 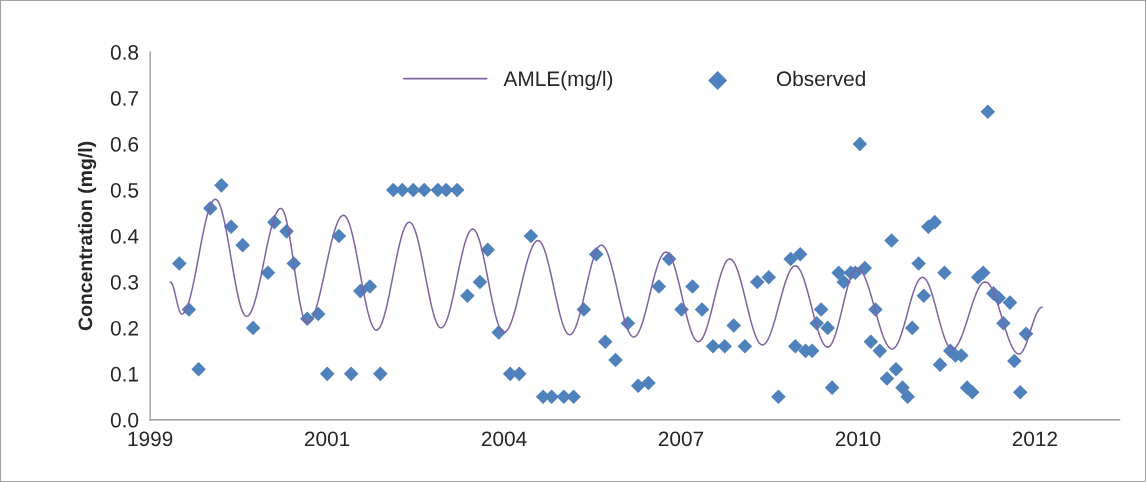 What do you see at coordinates (124, 236) in the screenshot?
I see `y-tick-label: 0.4` at bounding box center [124, 236].